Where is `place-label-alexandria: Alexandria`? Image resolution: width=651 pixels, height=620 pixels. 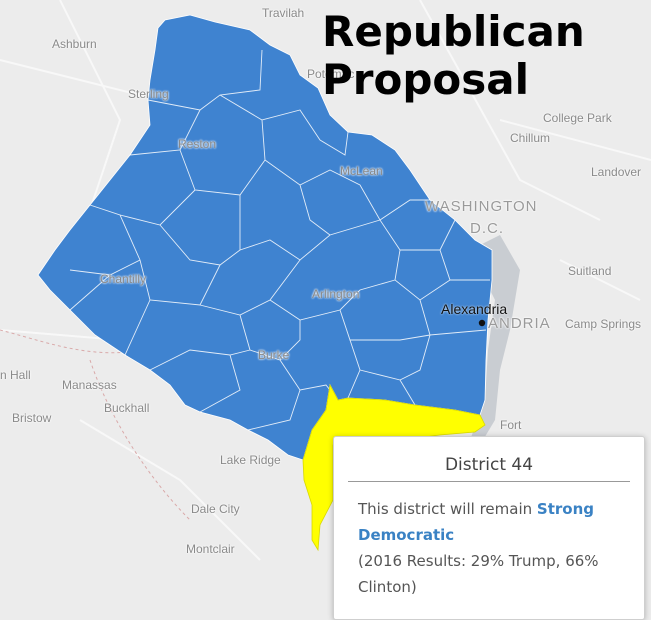
place-label-alexandria: Alexandria is located at coordinates (474, 309).